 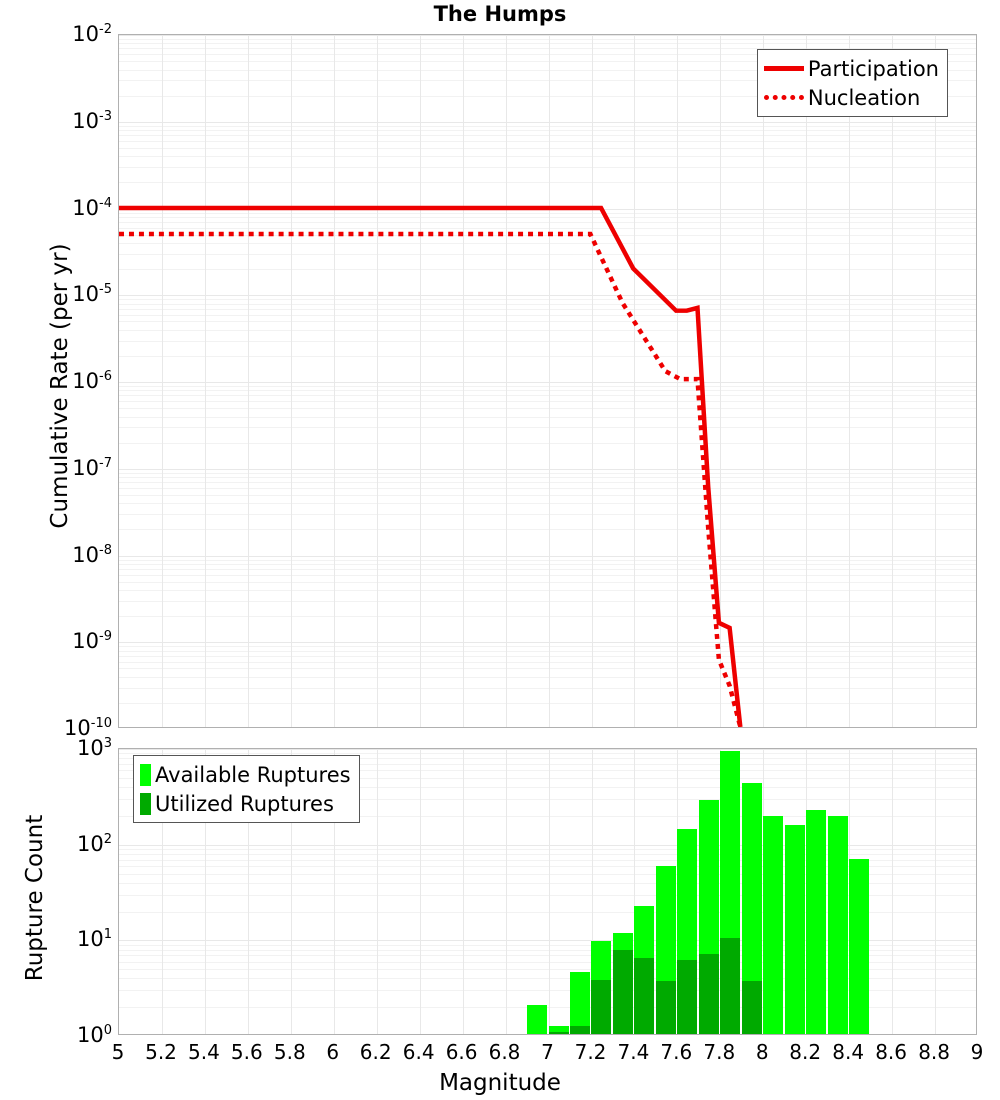 I want to click on x-axis-tick-label: 5.2, so click(x=161, y=1052).